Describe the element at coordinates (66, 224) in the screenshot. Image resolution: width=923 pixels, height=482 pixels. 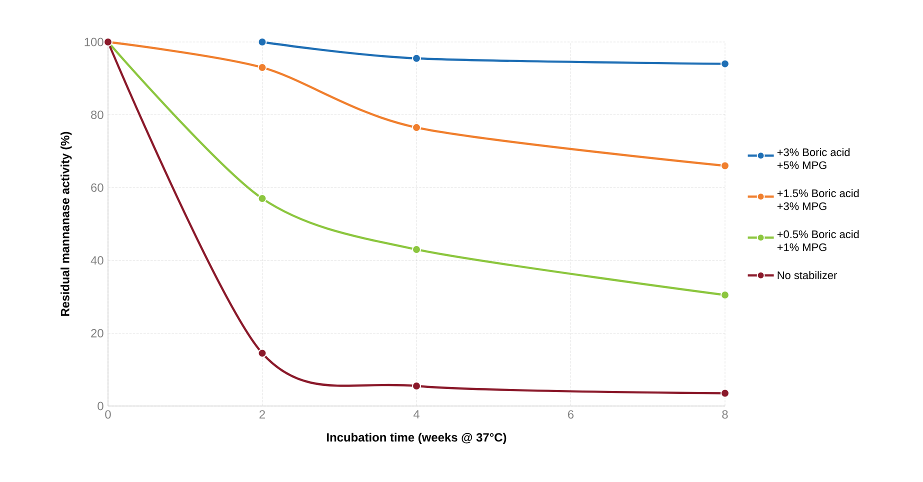
I see `y-axis-title: Residual mannanase activity (%)` at that location.